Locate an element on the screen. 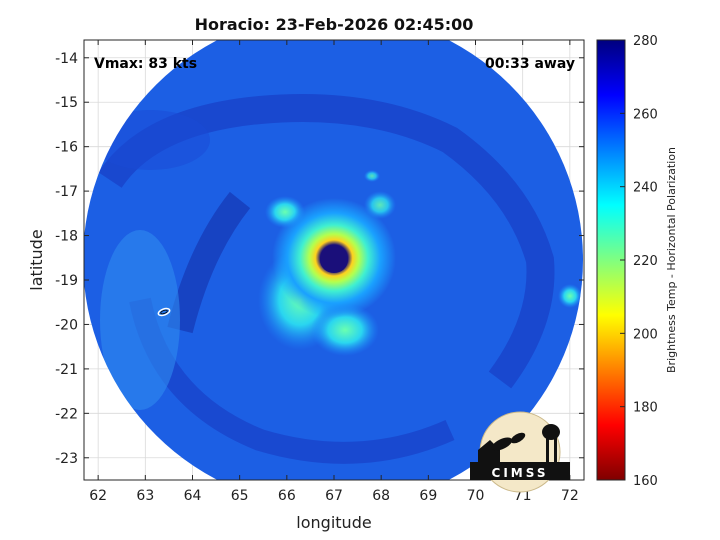 The height and width of the screenshot is (540, 720). y-tick-label: -23 is located at coordinates (66, 459).